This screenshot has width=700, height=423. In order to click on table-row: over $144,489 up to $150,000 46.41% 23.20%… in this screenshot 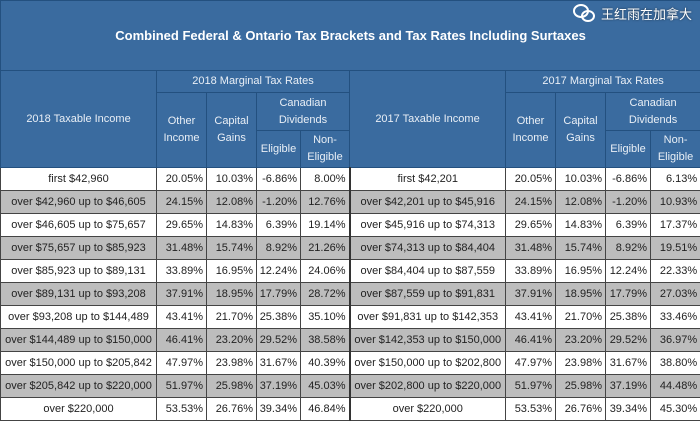, I will do `click(350, 340)`.